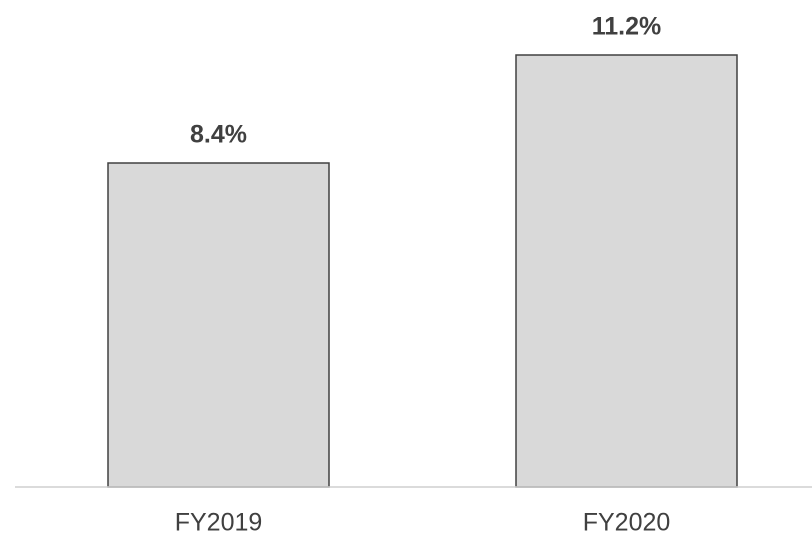 The width and height of the screenshot is (812, 548). I want to click on x-tick-label: FY2020, so click(627, 523).